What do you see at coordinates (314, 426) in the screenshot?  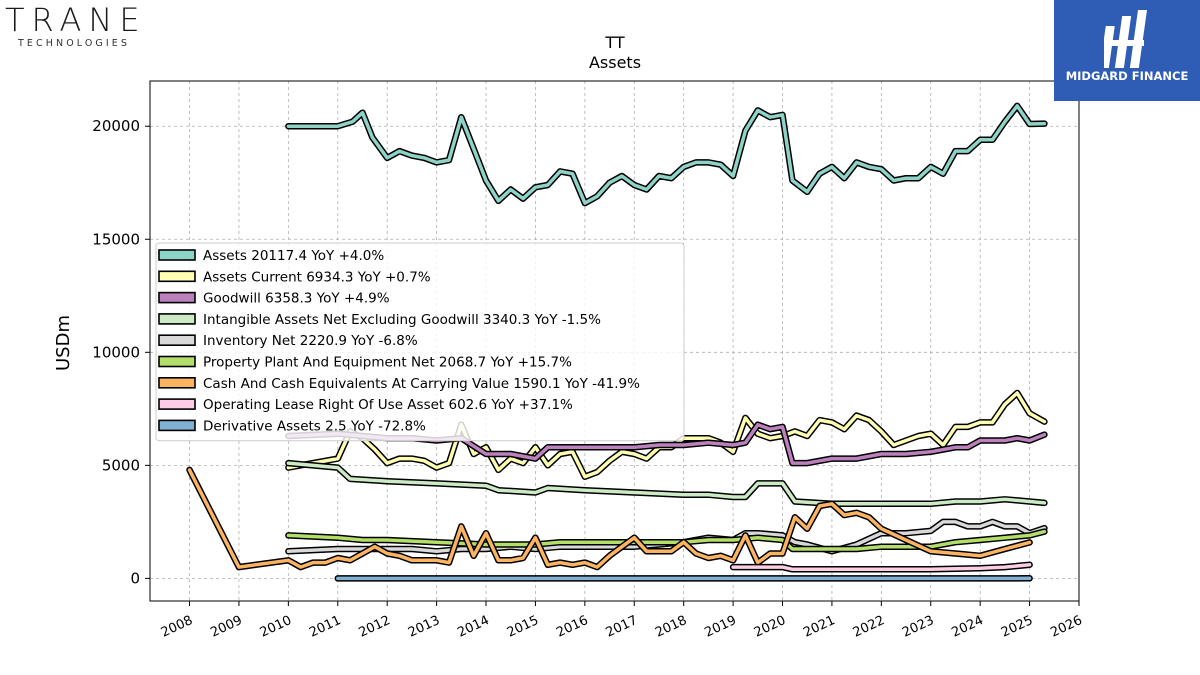 I see `legend-entry: Derivative Assets 2.5 YoY -72.8%` at bounding box center [314, 426].